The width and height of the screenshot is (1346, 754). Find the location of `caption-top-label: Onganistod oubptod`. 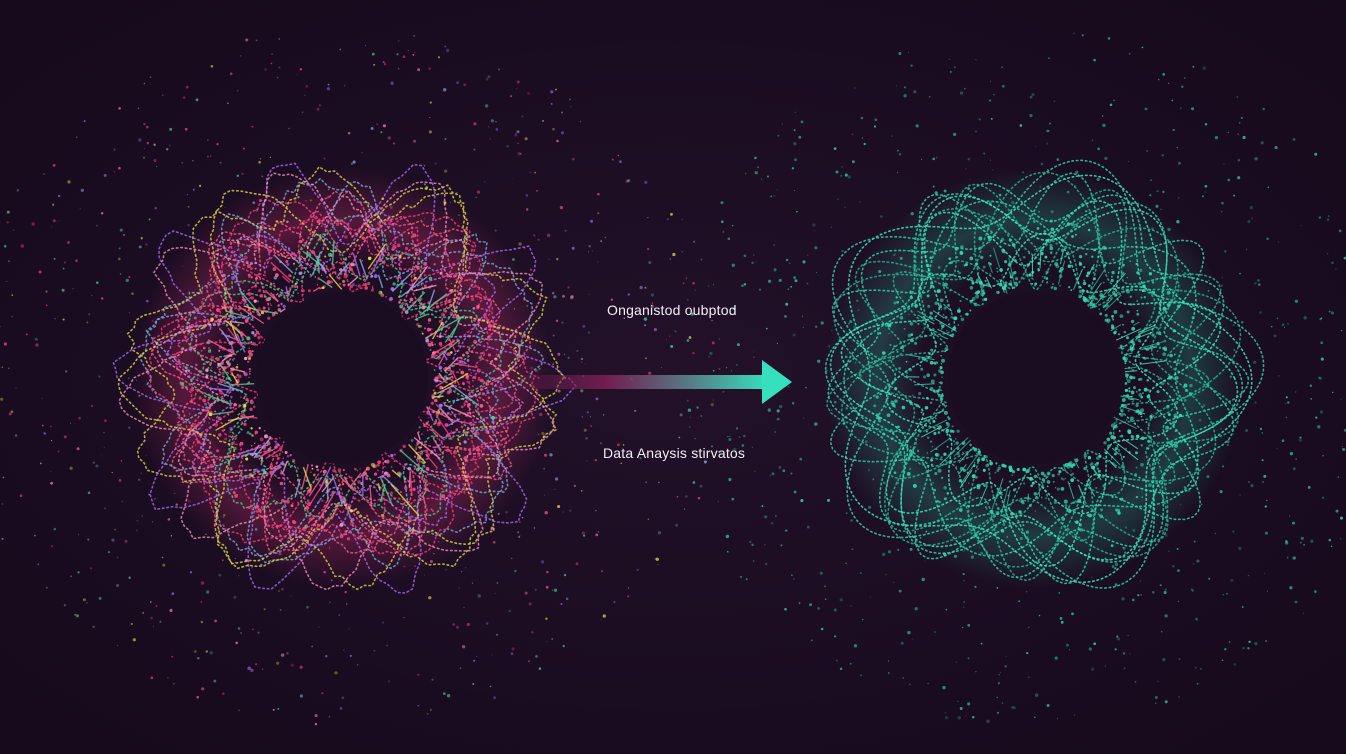

caption-top-label: Onganistod oubptod is located at coordinates (672, 310).